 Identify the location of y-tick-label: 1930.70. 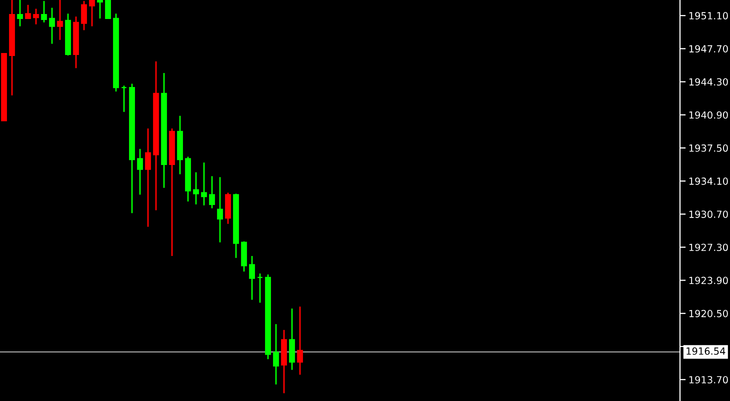
(708, 214).